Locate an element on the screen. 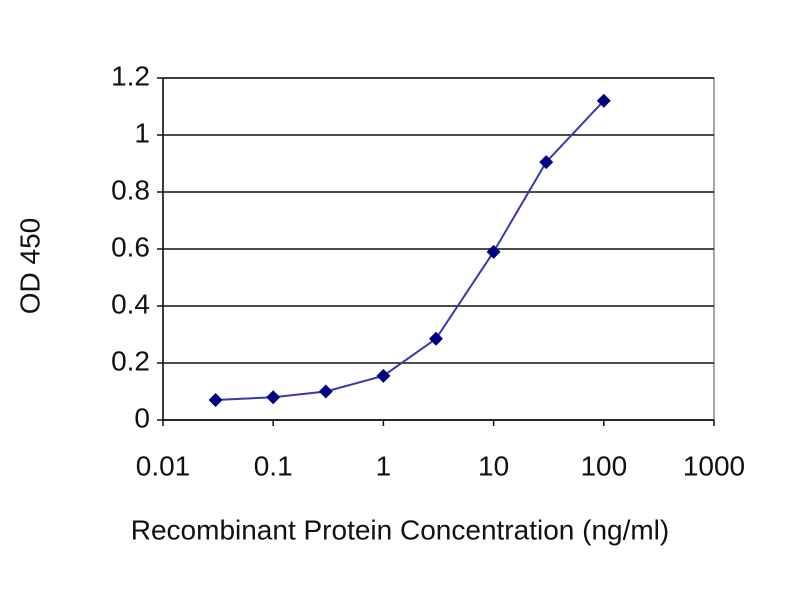  y-tick-label: 0 is located at coordinates (142, 417).